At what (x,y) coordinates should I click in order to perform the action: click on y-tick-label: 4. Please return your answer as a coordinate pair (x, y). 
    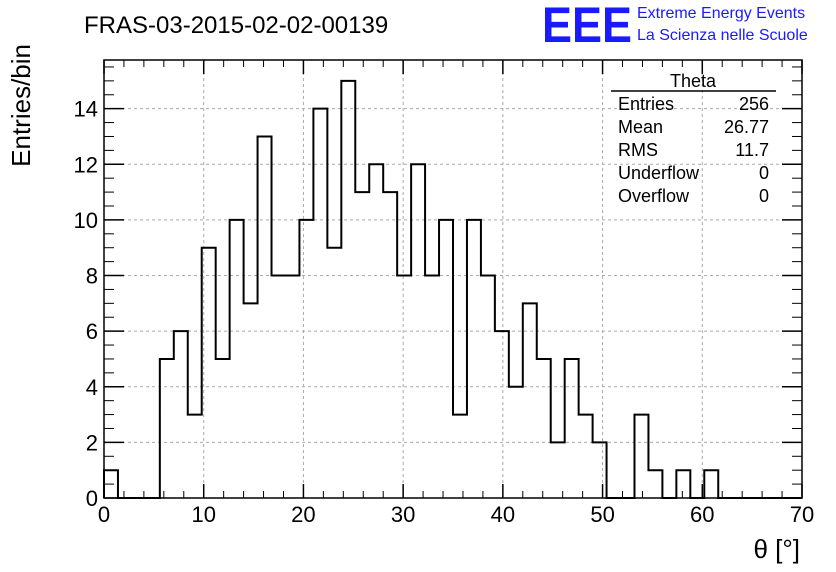
    Looking at the image, I should click on (92, 387).